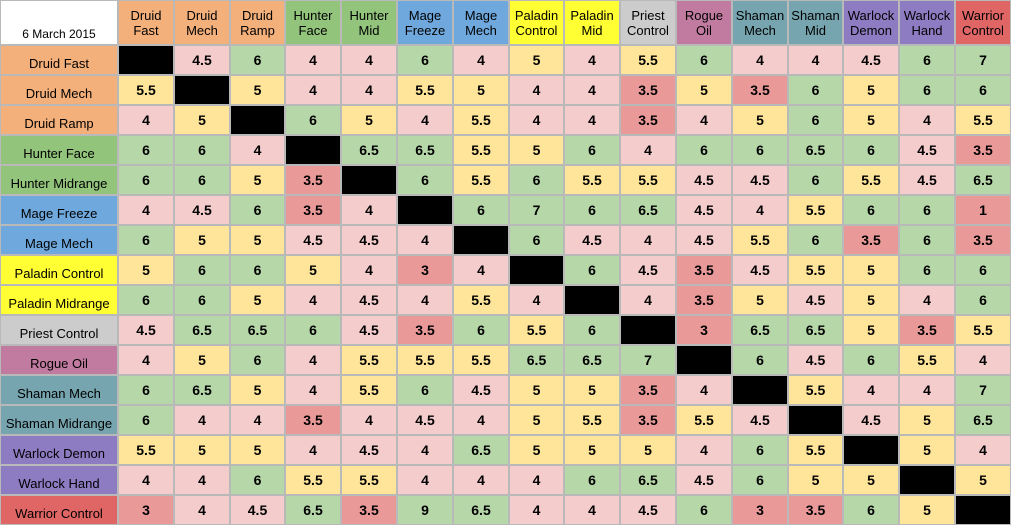  I want to click on row-header: Hunter Face, so click(59, 150).